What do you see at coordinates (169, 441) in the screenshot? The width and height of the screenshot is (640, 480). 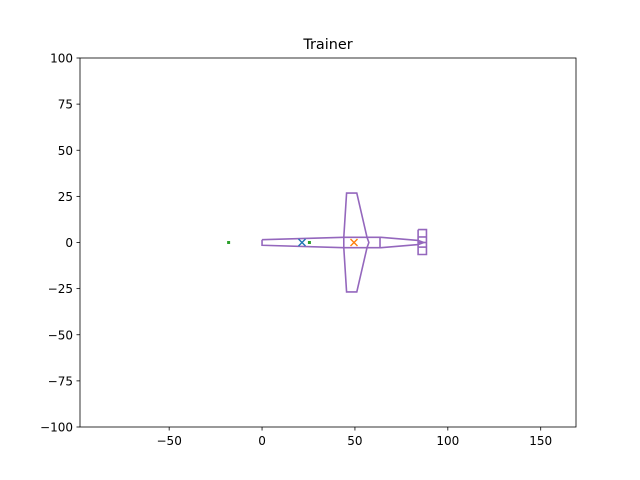 I see `x-tick-label: −50` at bounding box center [169, 441].